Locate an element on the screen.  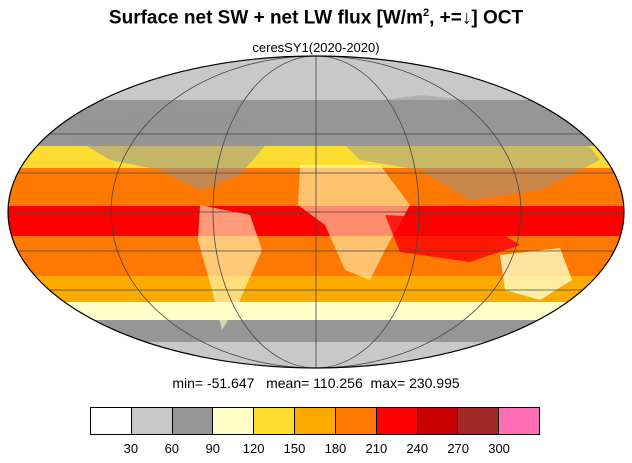
colorbar-tick-label: 270 is located at coordinates (458, 448).